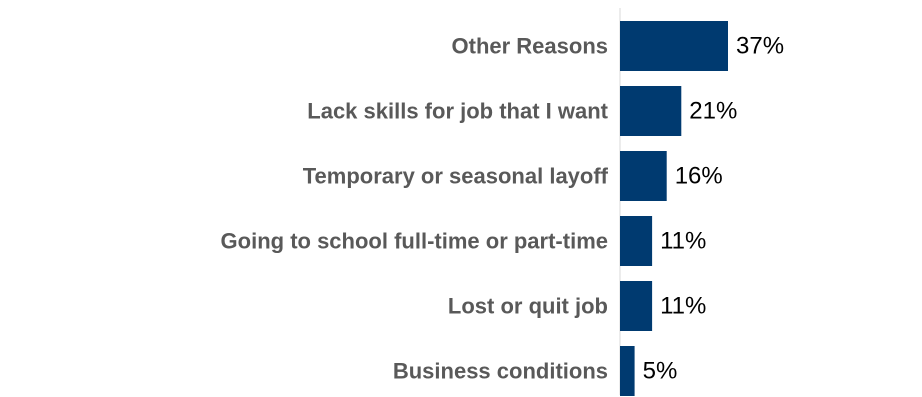 The image size is (922, 397). Describe the element at coordinates (760, 46) in the screenshot. I see `value-label: 37%` at that location.